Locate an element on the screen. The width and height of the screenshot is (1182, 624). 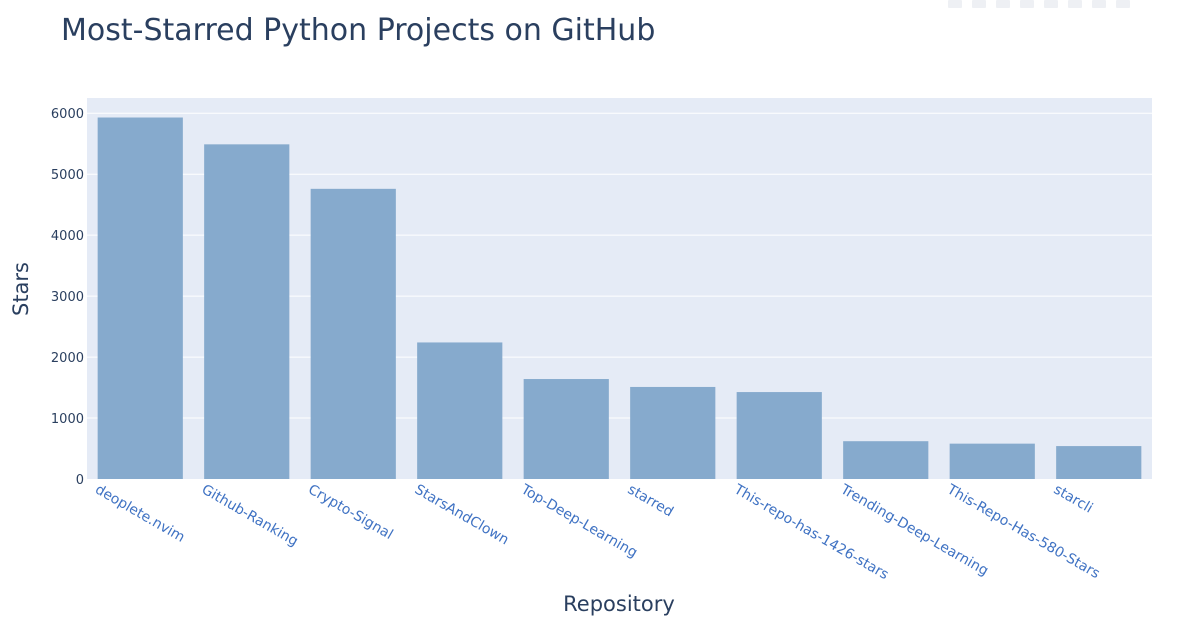
y-tick-label: 4000 is located at coordinates (67, 236).